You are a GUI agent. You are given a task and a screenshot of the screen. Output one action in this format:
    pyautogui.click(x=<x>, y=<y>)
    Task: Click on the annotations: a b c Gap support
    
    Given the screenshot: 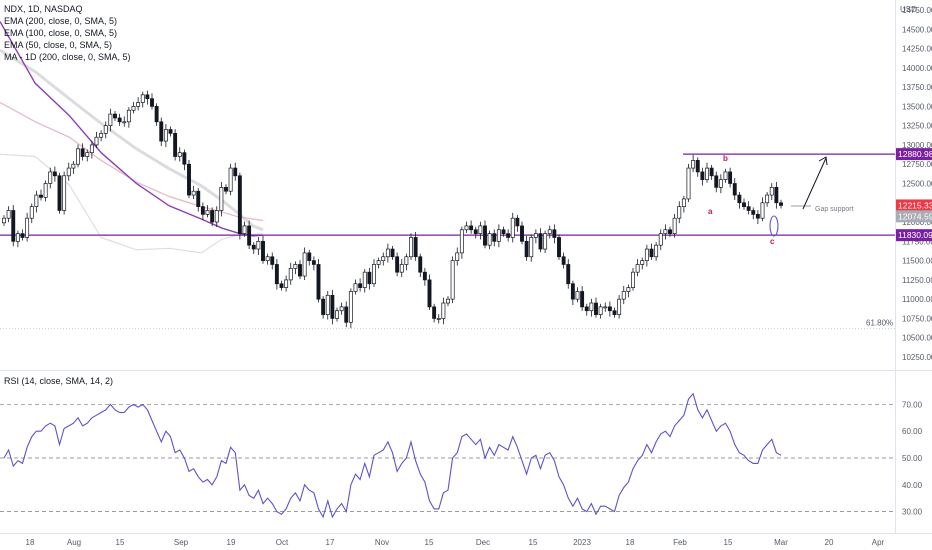 What is the action you would take?
    pyautogui.click(x=781, y=200)
    